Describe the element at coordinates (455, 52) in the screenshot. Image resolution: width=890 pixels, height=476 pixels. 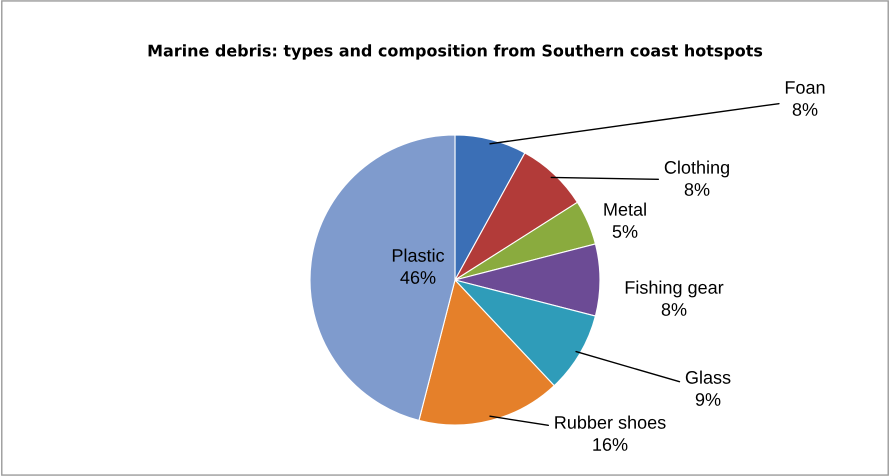
I see `chart-title: Marine debris: types and composition from Southern coast hotspots` at that location.